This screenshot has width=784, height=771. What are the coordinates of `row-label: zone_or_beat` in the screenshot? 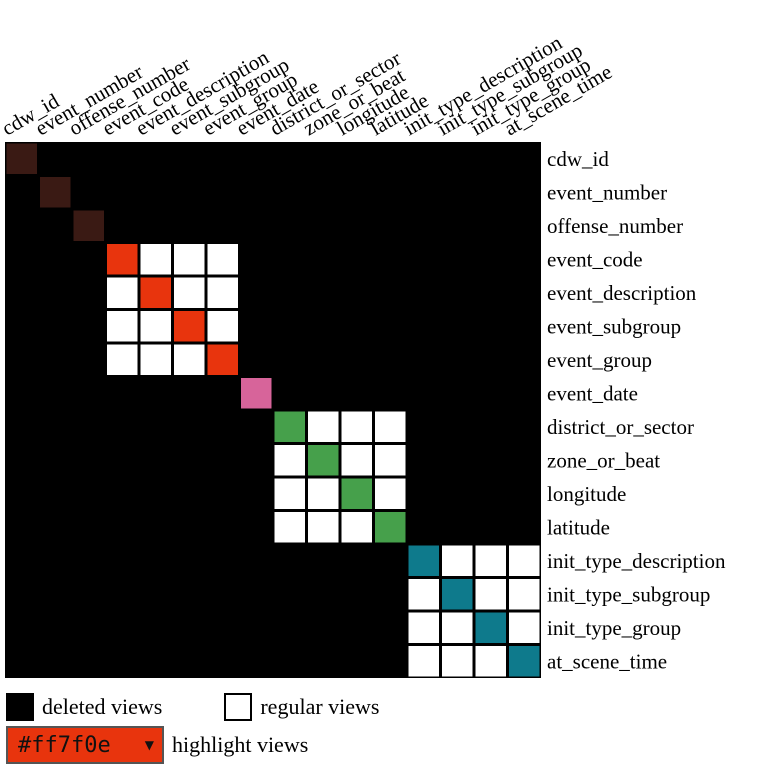 It's located at (603, 460).